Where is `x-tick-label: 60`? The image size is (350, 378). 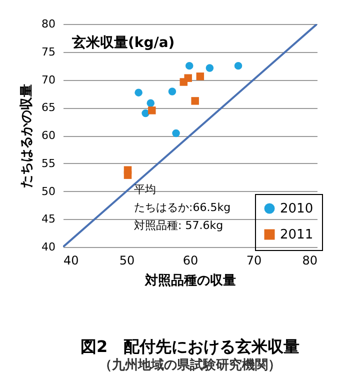
x-tick-label: 60 is located at coordinates (190, 261).